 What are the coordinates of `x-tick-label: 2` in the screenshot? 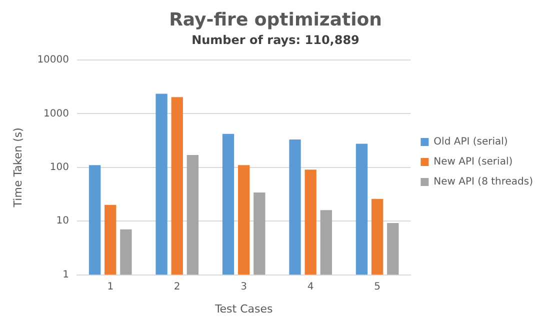 It's located at (177, 286).